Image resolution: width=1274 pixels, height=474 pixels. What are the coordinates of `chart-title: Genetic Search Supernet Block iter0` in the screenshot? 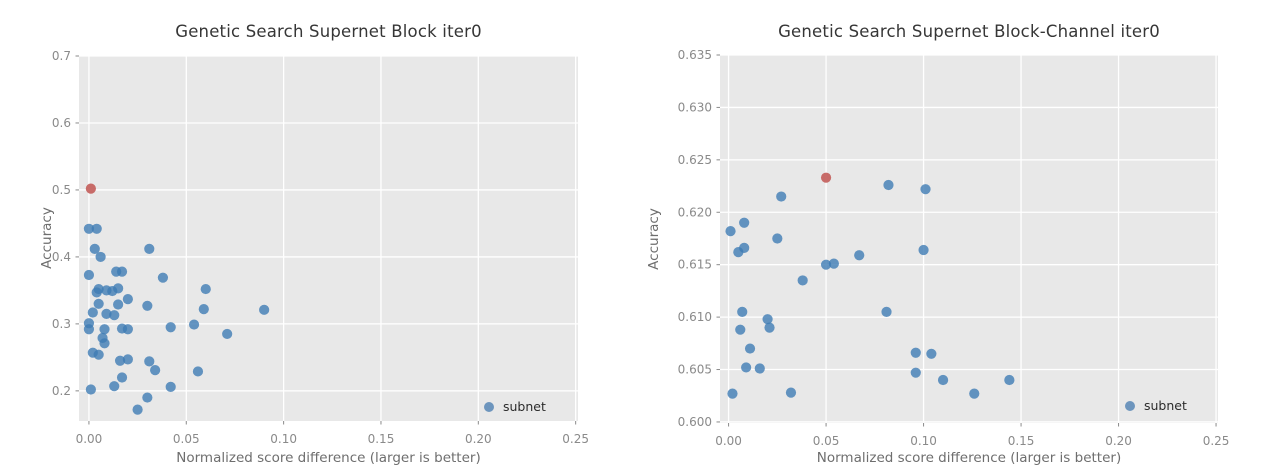 It's located at (328, 31).